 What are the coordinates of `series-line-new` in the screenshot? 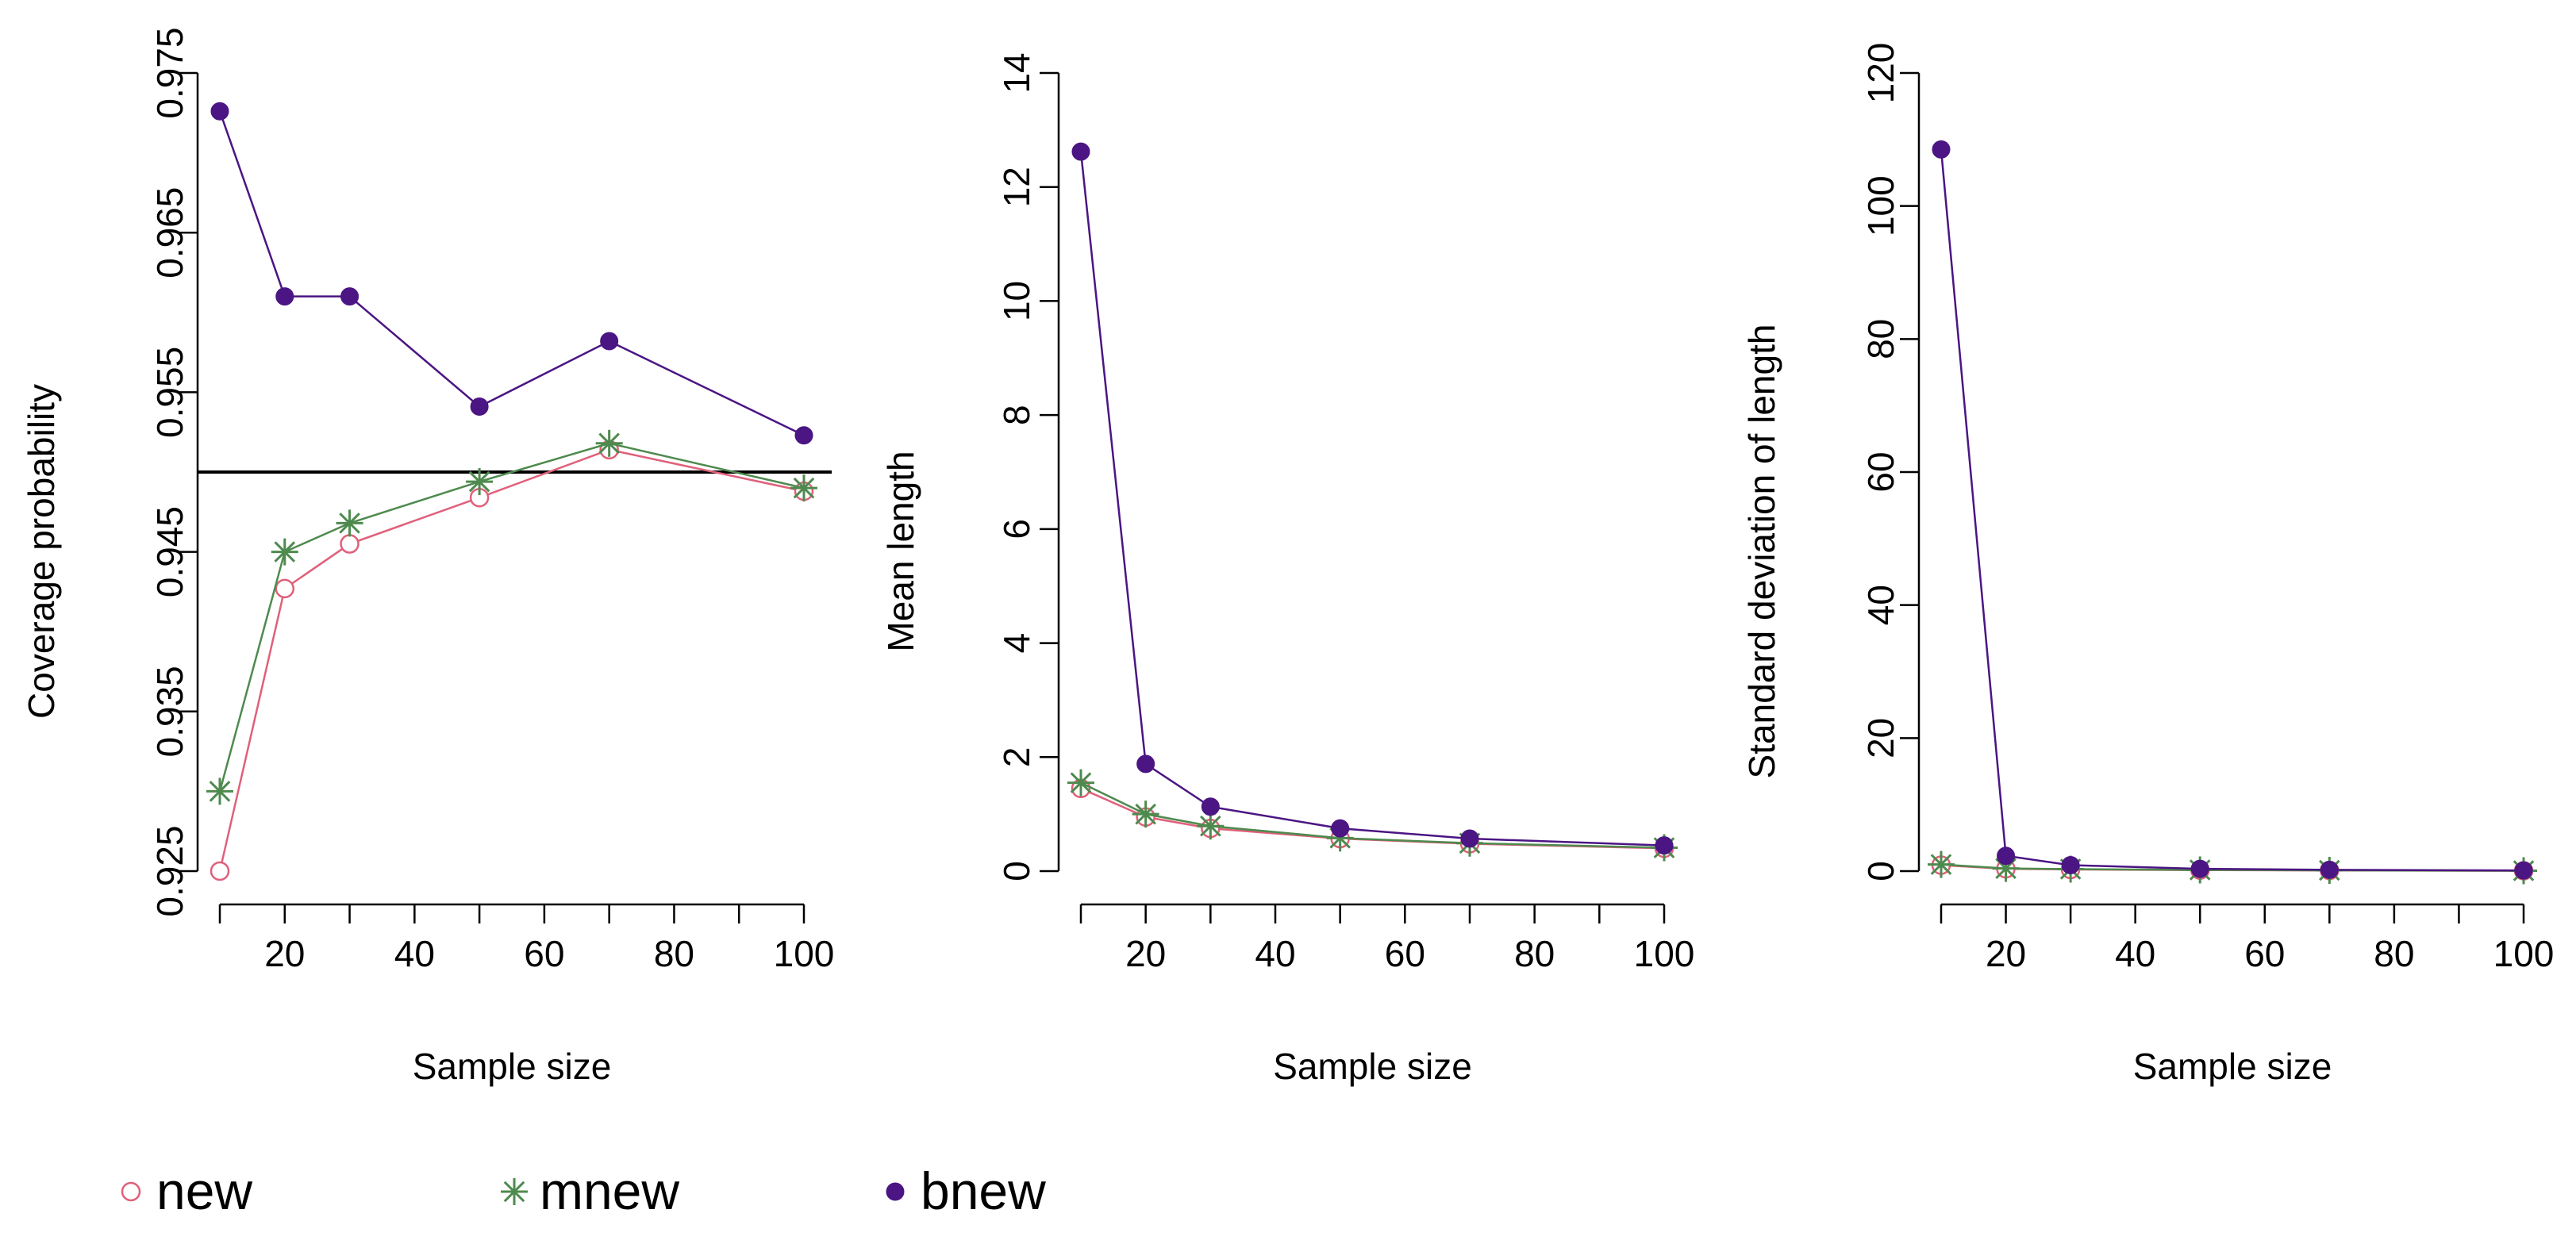 It's located at (511, 660).